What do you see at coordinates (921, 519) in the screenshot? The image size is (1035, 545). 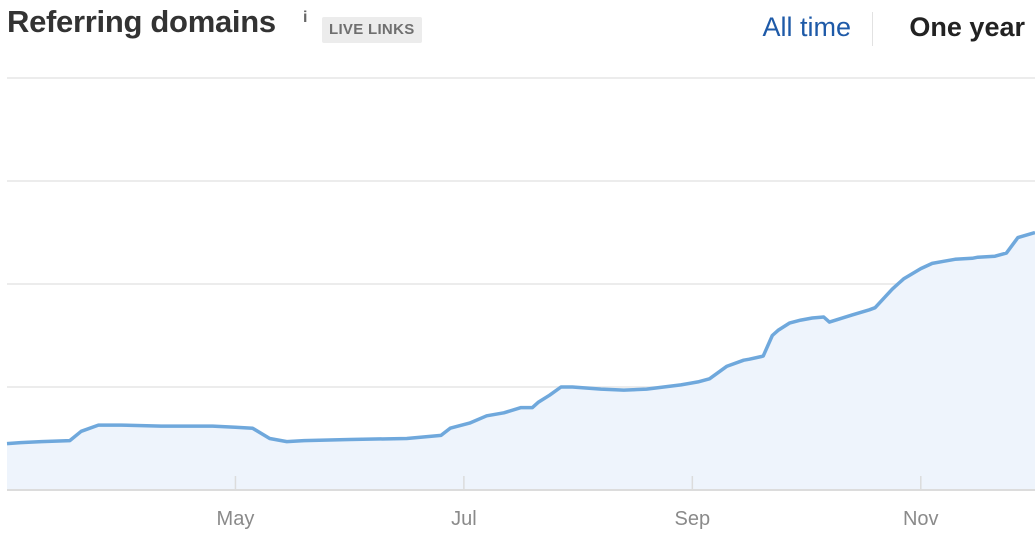 I see `x-tick-label: Nov` at bounding box center [921, 519].